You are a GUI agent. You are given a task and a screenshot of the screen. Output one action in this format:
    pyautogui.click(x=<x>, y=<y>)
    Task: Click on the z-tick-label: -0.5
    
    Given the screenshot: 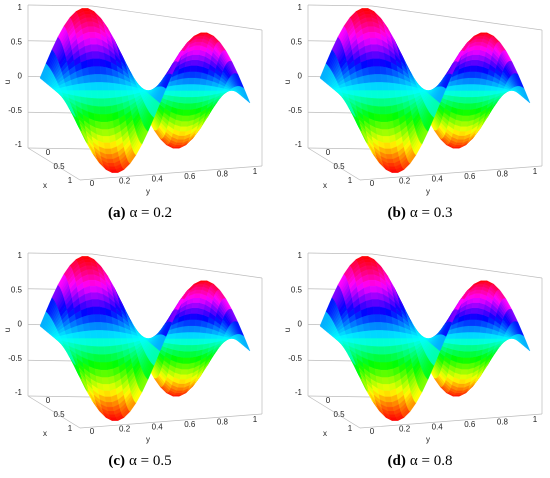 What is the action you would take?
    pyautogui.click(x=15, y=358)
    